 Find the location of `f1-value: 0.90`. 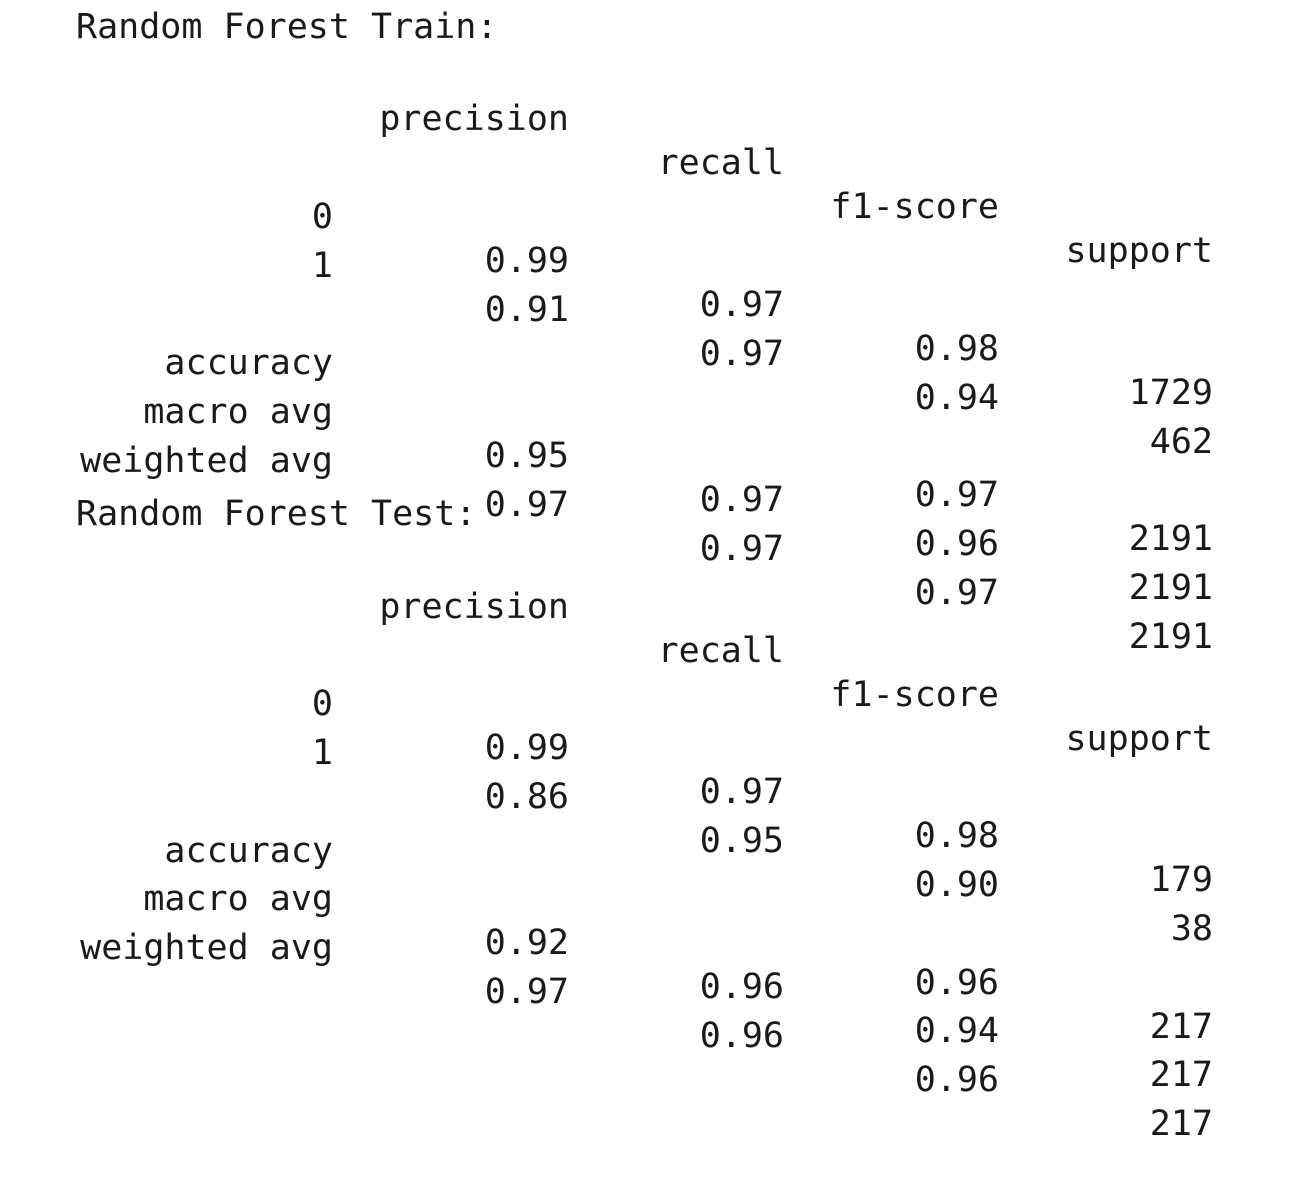

f1-value: 0.90 is located at coordinates (956, 885).